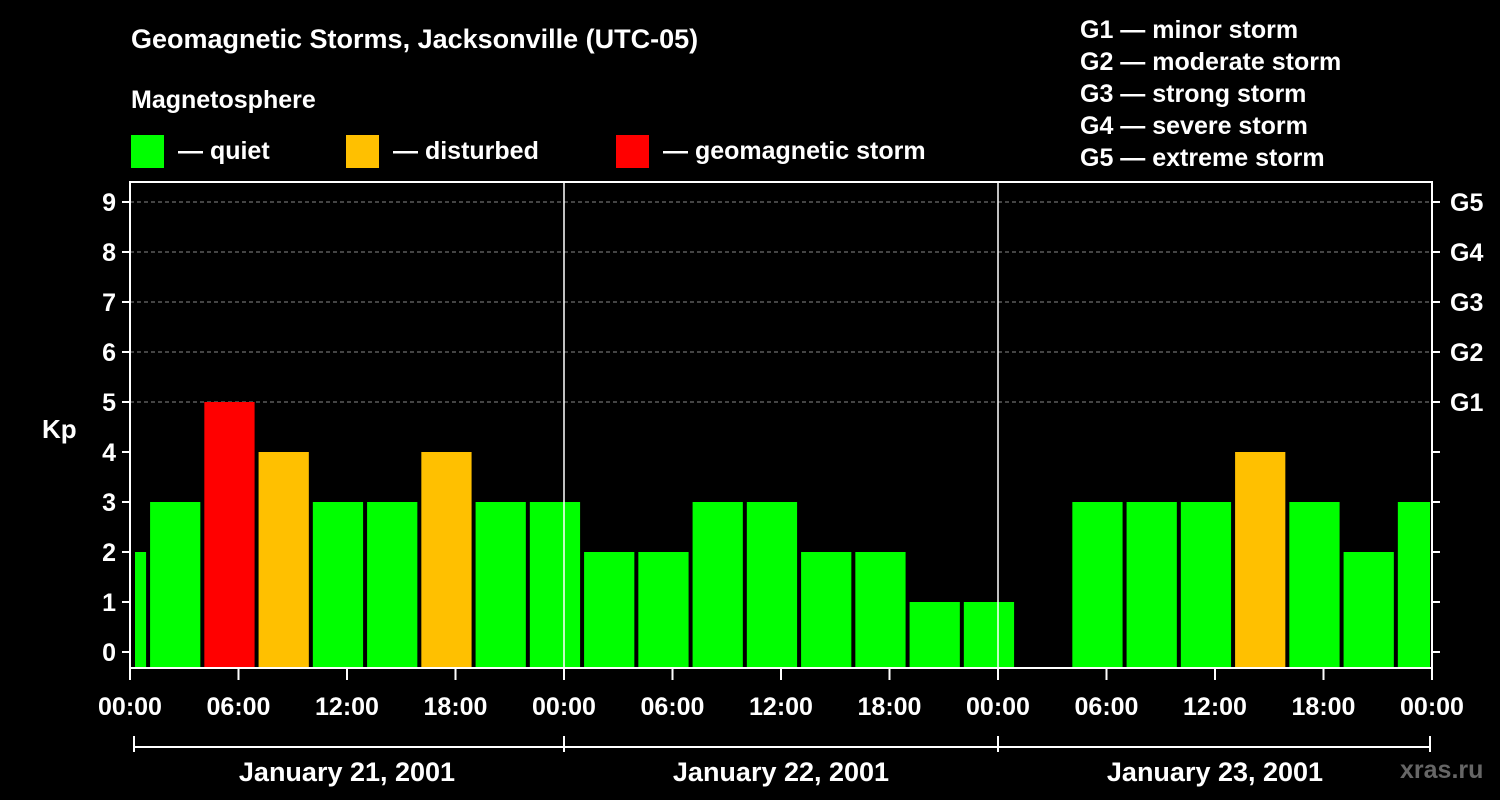  Describe the element at coordinates (362, 151) in the screenshot. I see `legend-swatch-disturbed` at that location.